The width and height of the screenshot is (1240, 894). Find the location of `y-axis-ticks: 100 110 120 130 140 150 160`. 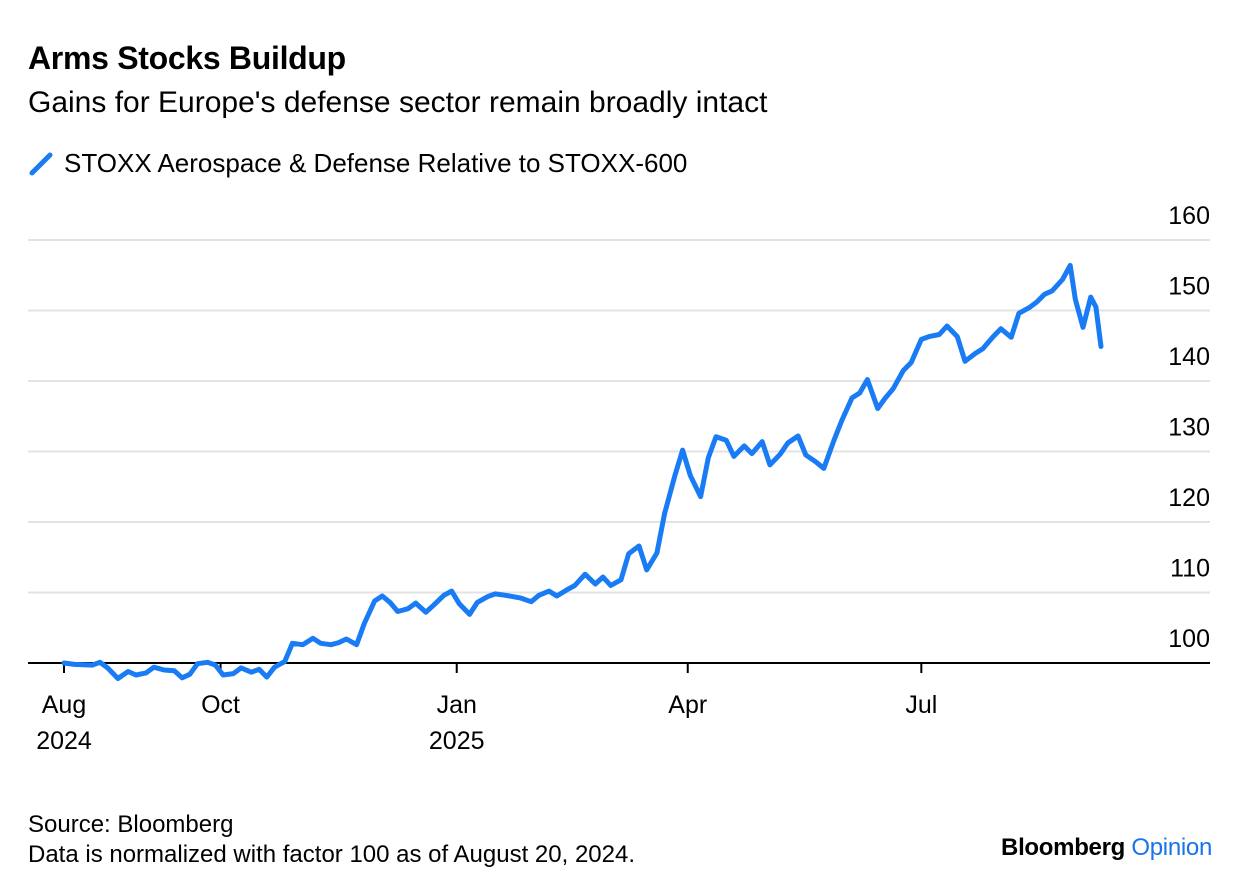

y-axis-ticks: 100 110 120 130 140 150 160 is located at coordinates (1189, 427).